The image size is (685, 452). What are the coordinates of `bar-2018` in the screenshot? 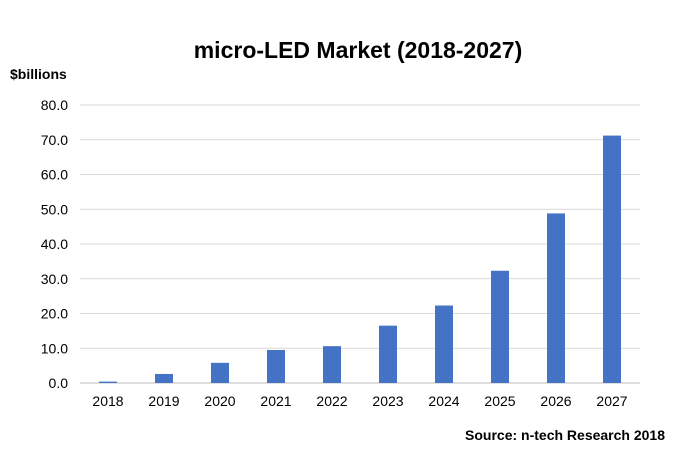 It's located at (108, 382).